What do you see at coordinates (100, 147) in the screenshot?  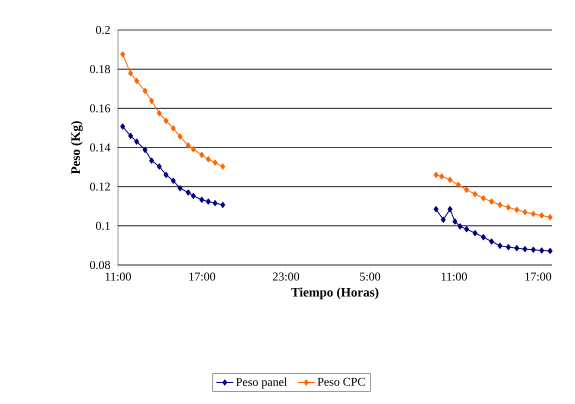 I see `y-tick-label: 0.14` at bounding box center [100, 147].